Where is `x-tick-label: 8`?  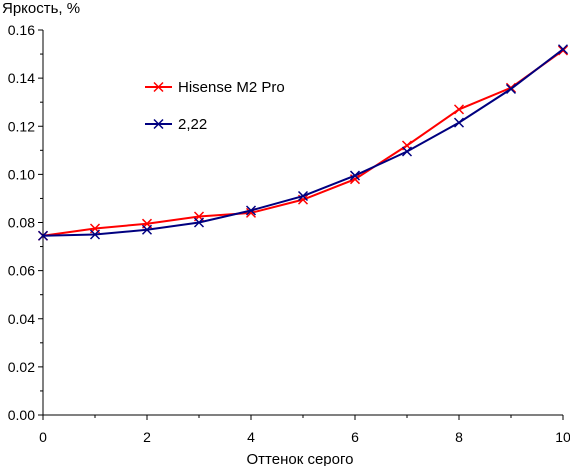 x-tick-label: 8 is located at coordinates (459, 437).